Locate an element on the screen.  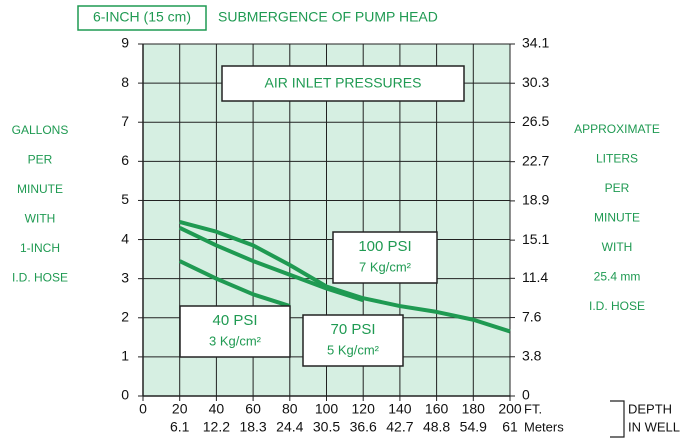
x-tick-label: 40 is located at coordinates (217, 409).